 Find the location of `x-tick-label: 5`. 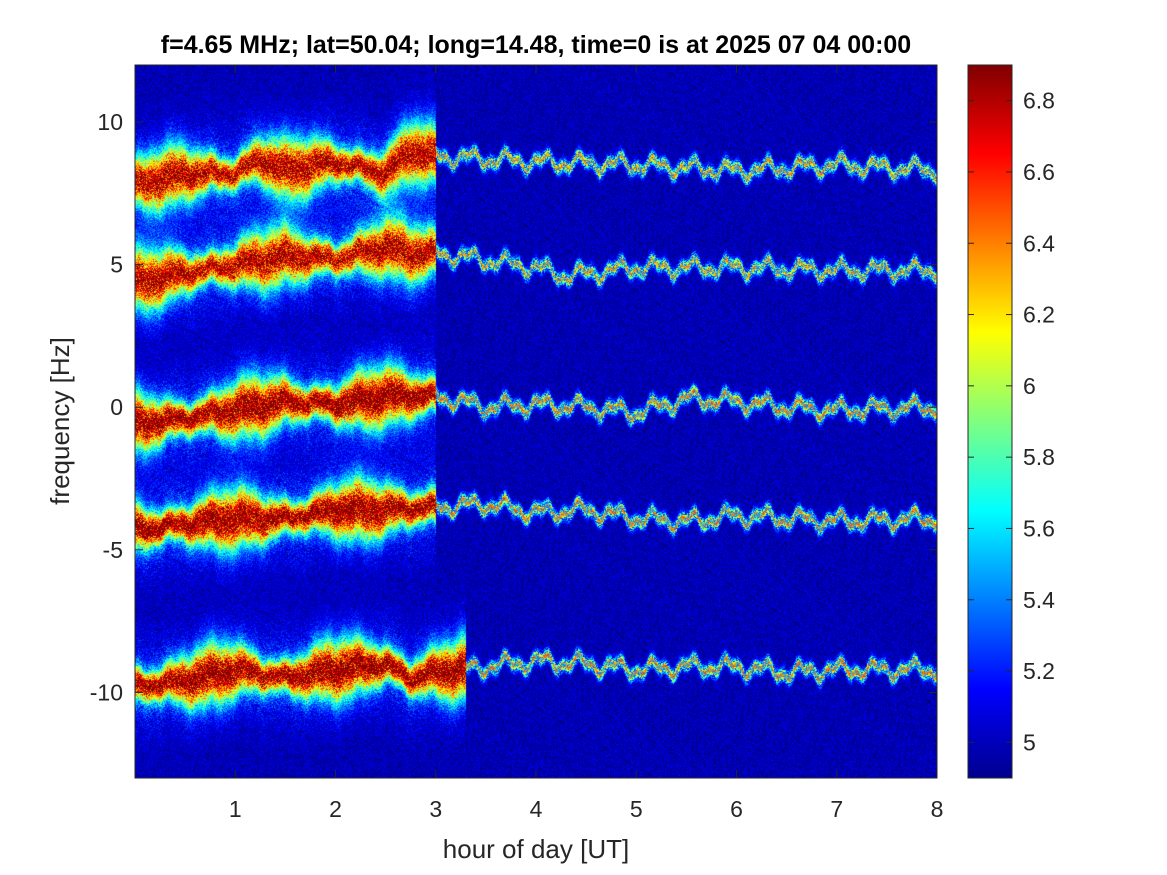

x-tick-label: 5 is located at coordinates (636, 809).